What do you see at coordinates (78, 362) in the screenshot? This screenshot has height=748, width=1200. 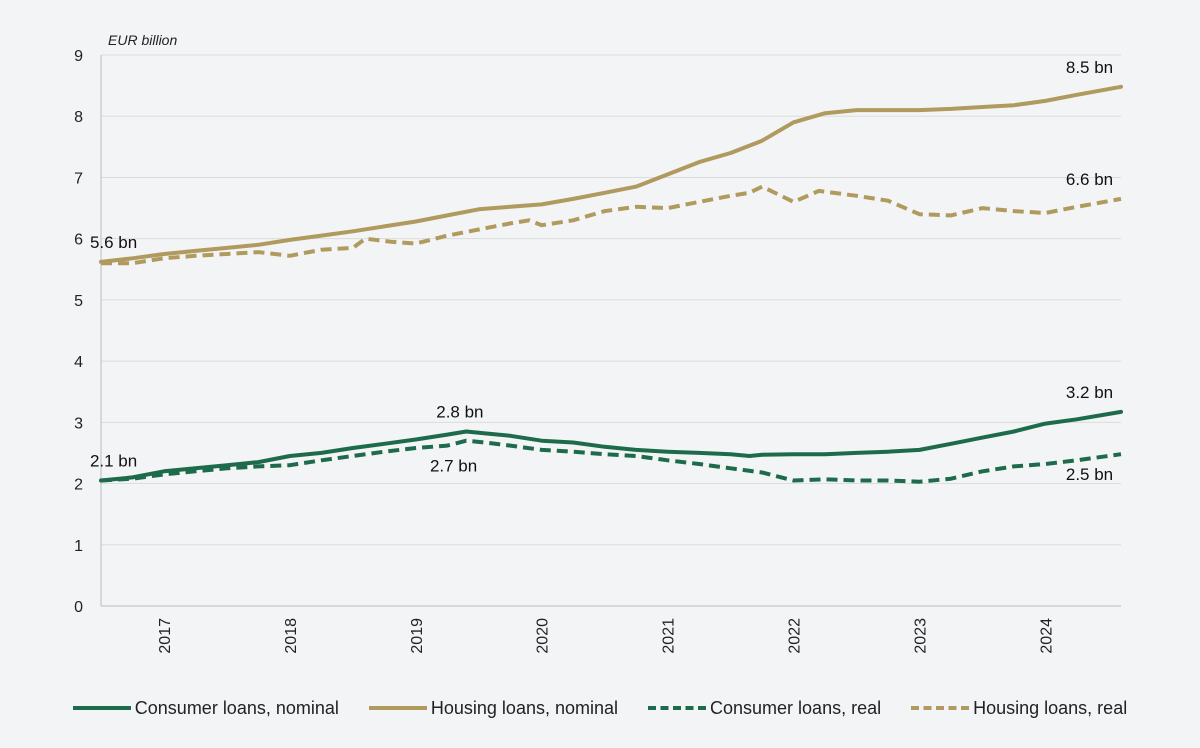 I see `y-tick-4: 4` at bounding box center [78, 362].